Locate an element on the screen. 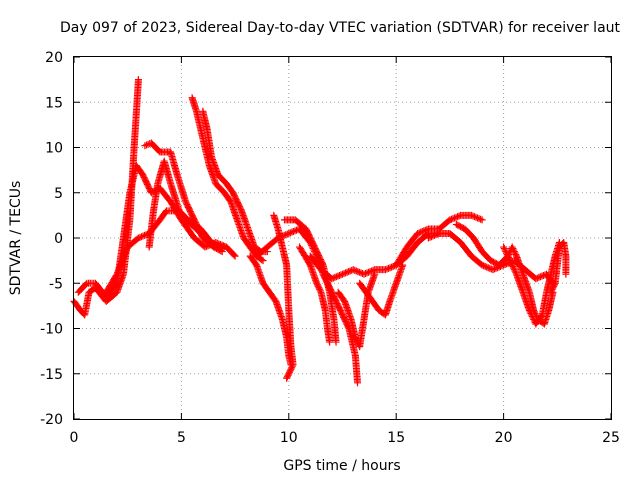 Image resolution: width=640 pixels, height=480 pixels. x-tick-label: 10 is located at coordinates (289, 438).